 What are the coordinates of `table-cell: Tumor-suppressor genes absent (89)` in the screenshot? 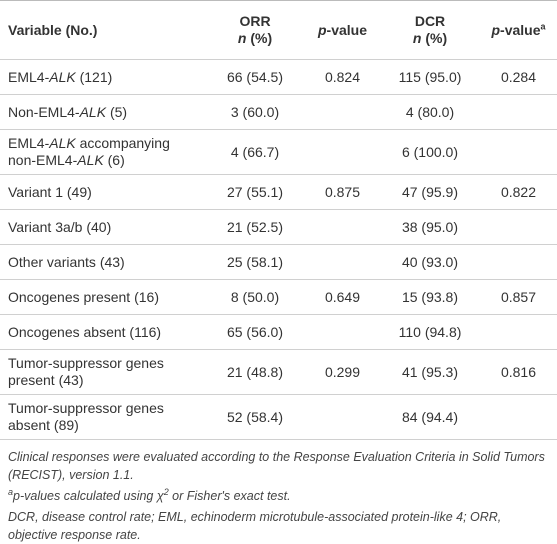 It's located at (102, 417).